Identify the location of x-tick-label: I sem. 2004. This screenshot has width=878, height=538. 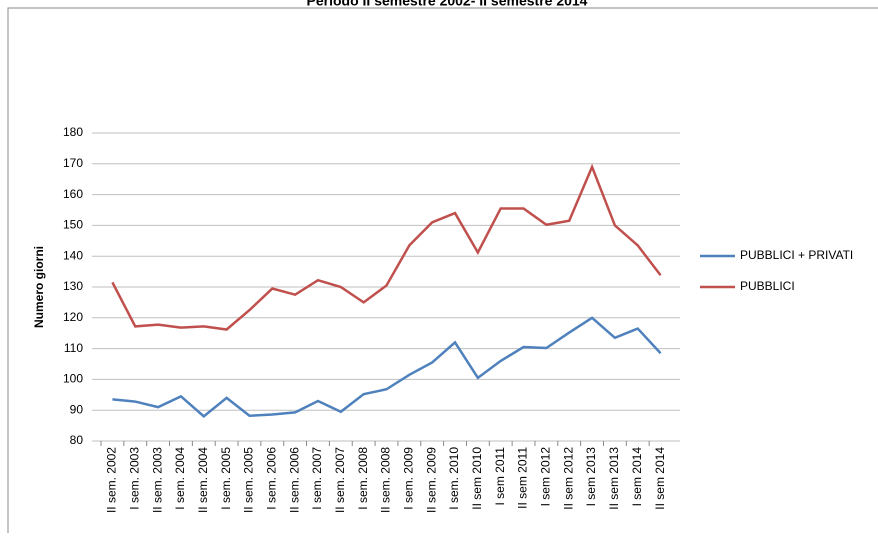
(180, 478).